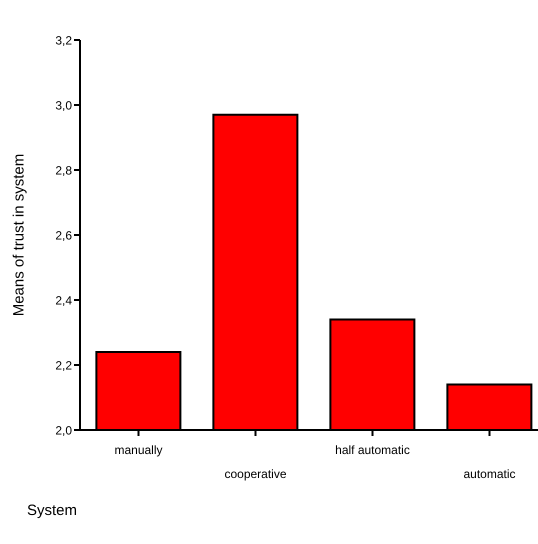  What do you see at coordinates (63, 40) in the screenshot?
I see `y-tick-label: 3,2` at bounding box center [63, 40].